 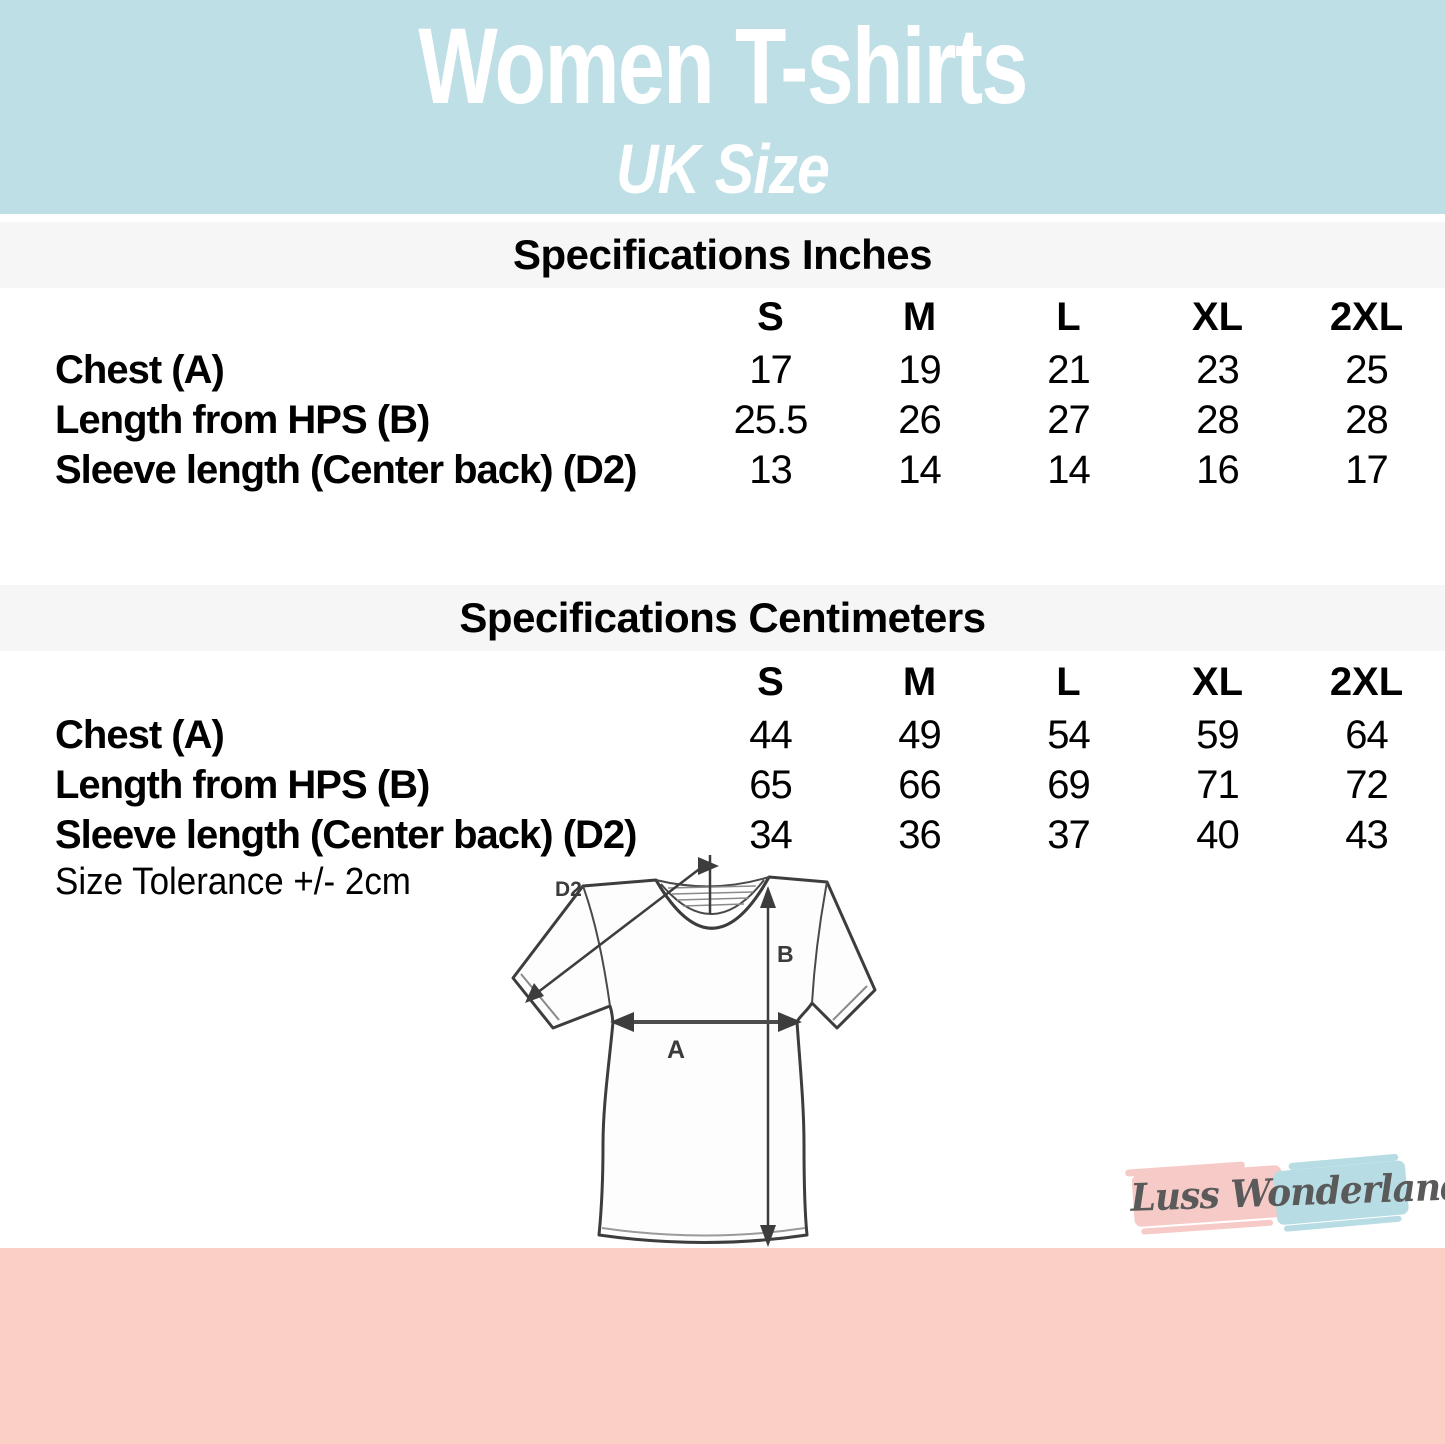 What do you see at coordinates (1218, 735) in the screenshot?
I see `cell-value: 59` at bounding box center [1218, 735].